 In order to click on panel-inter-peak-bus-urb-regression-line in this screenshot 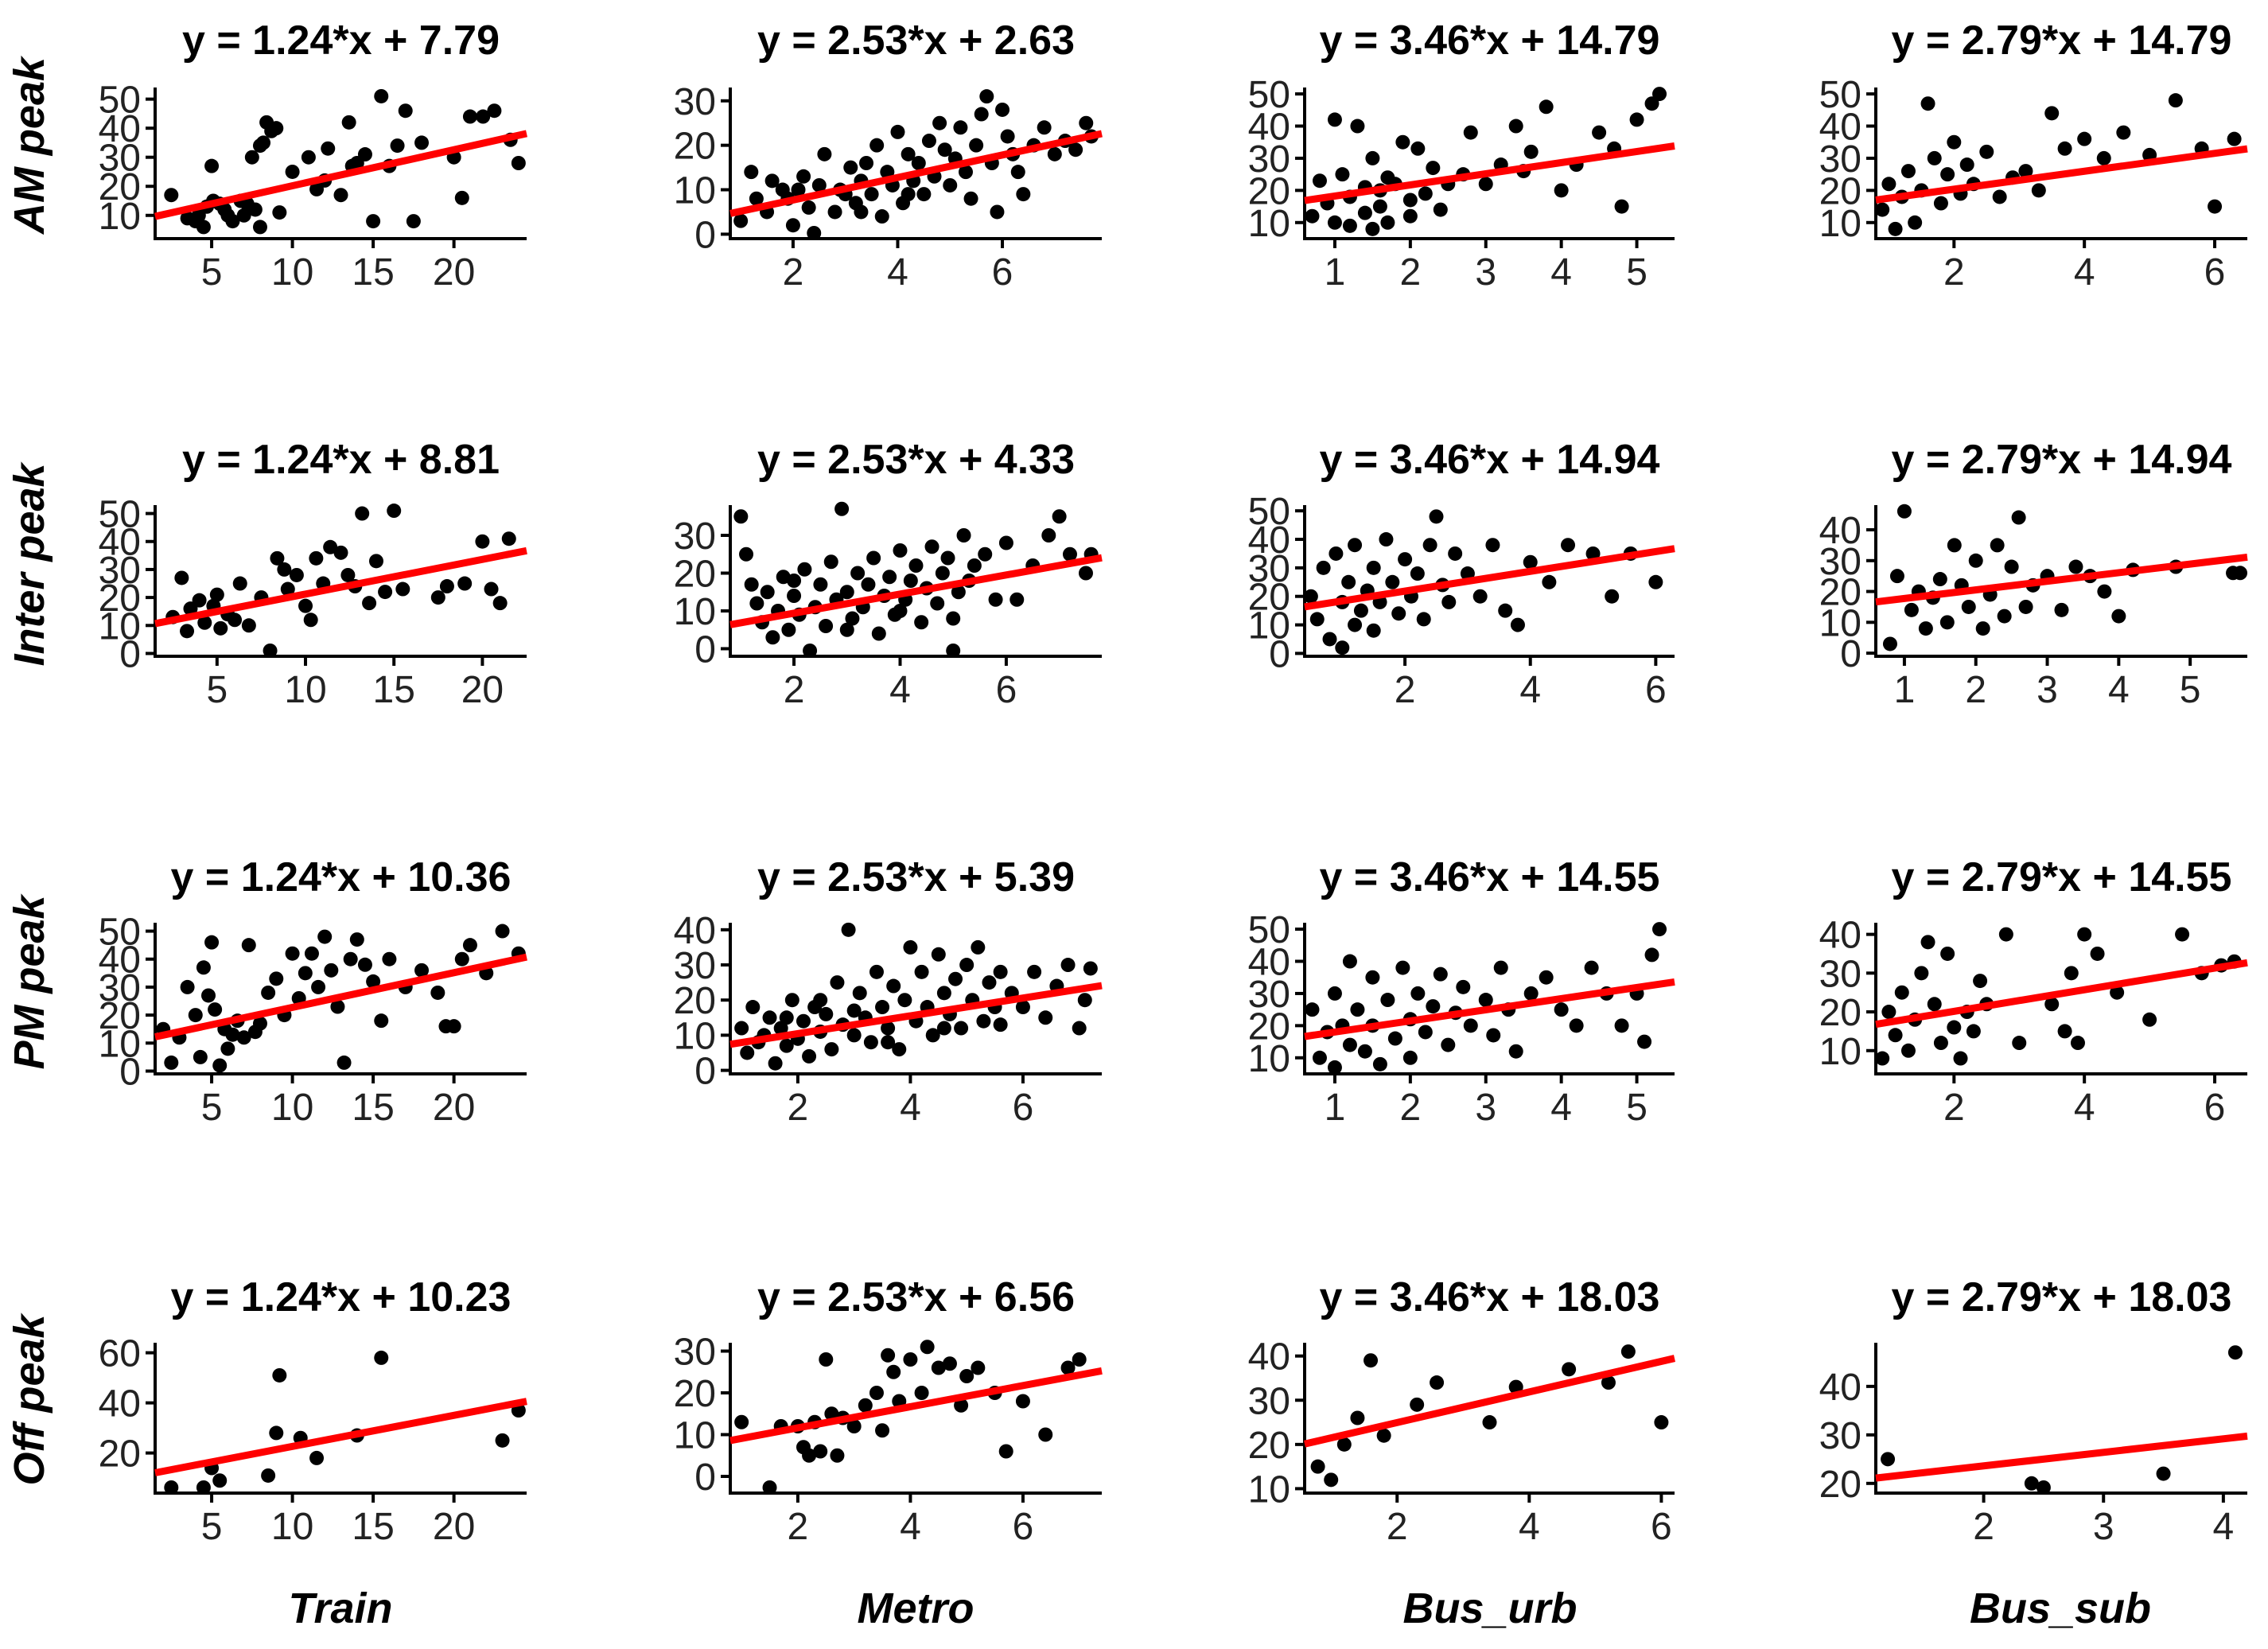, I will do `click(1489, 578)`.